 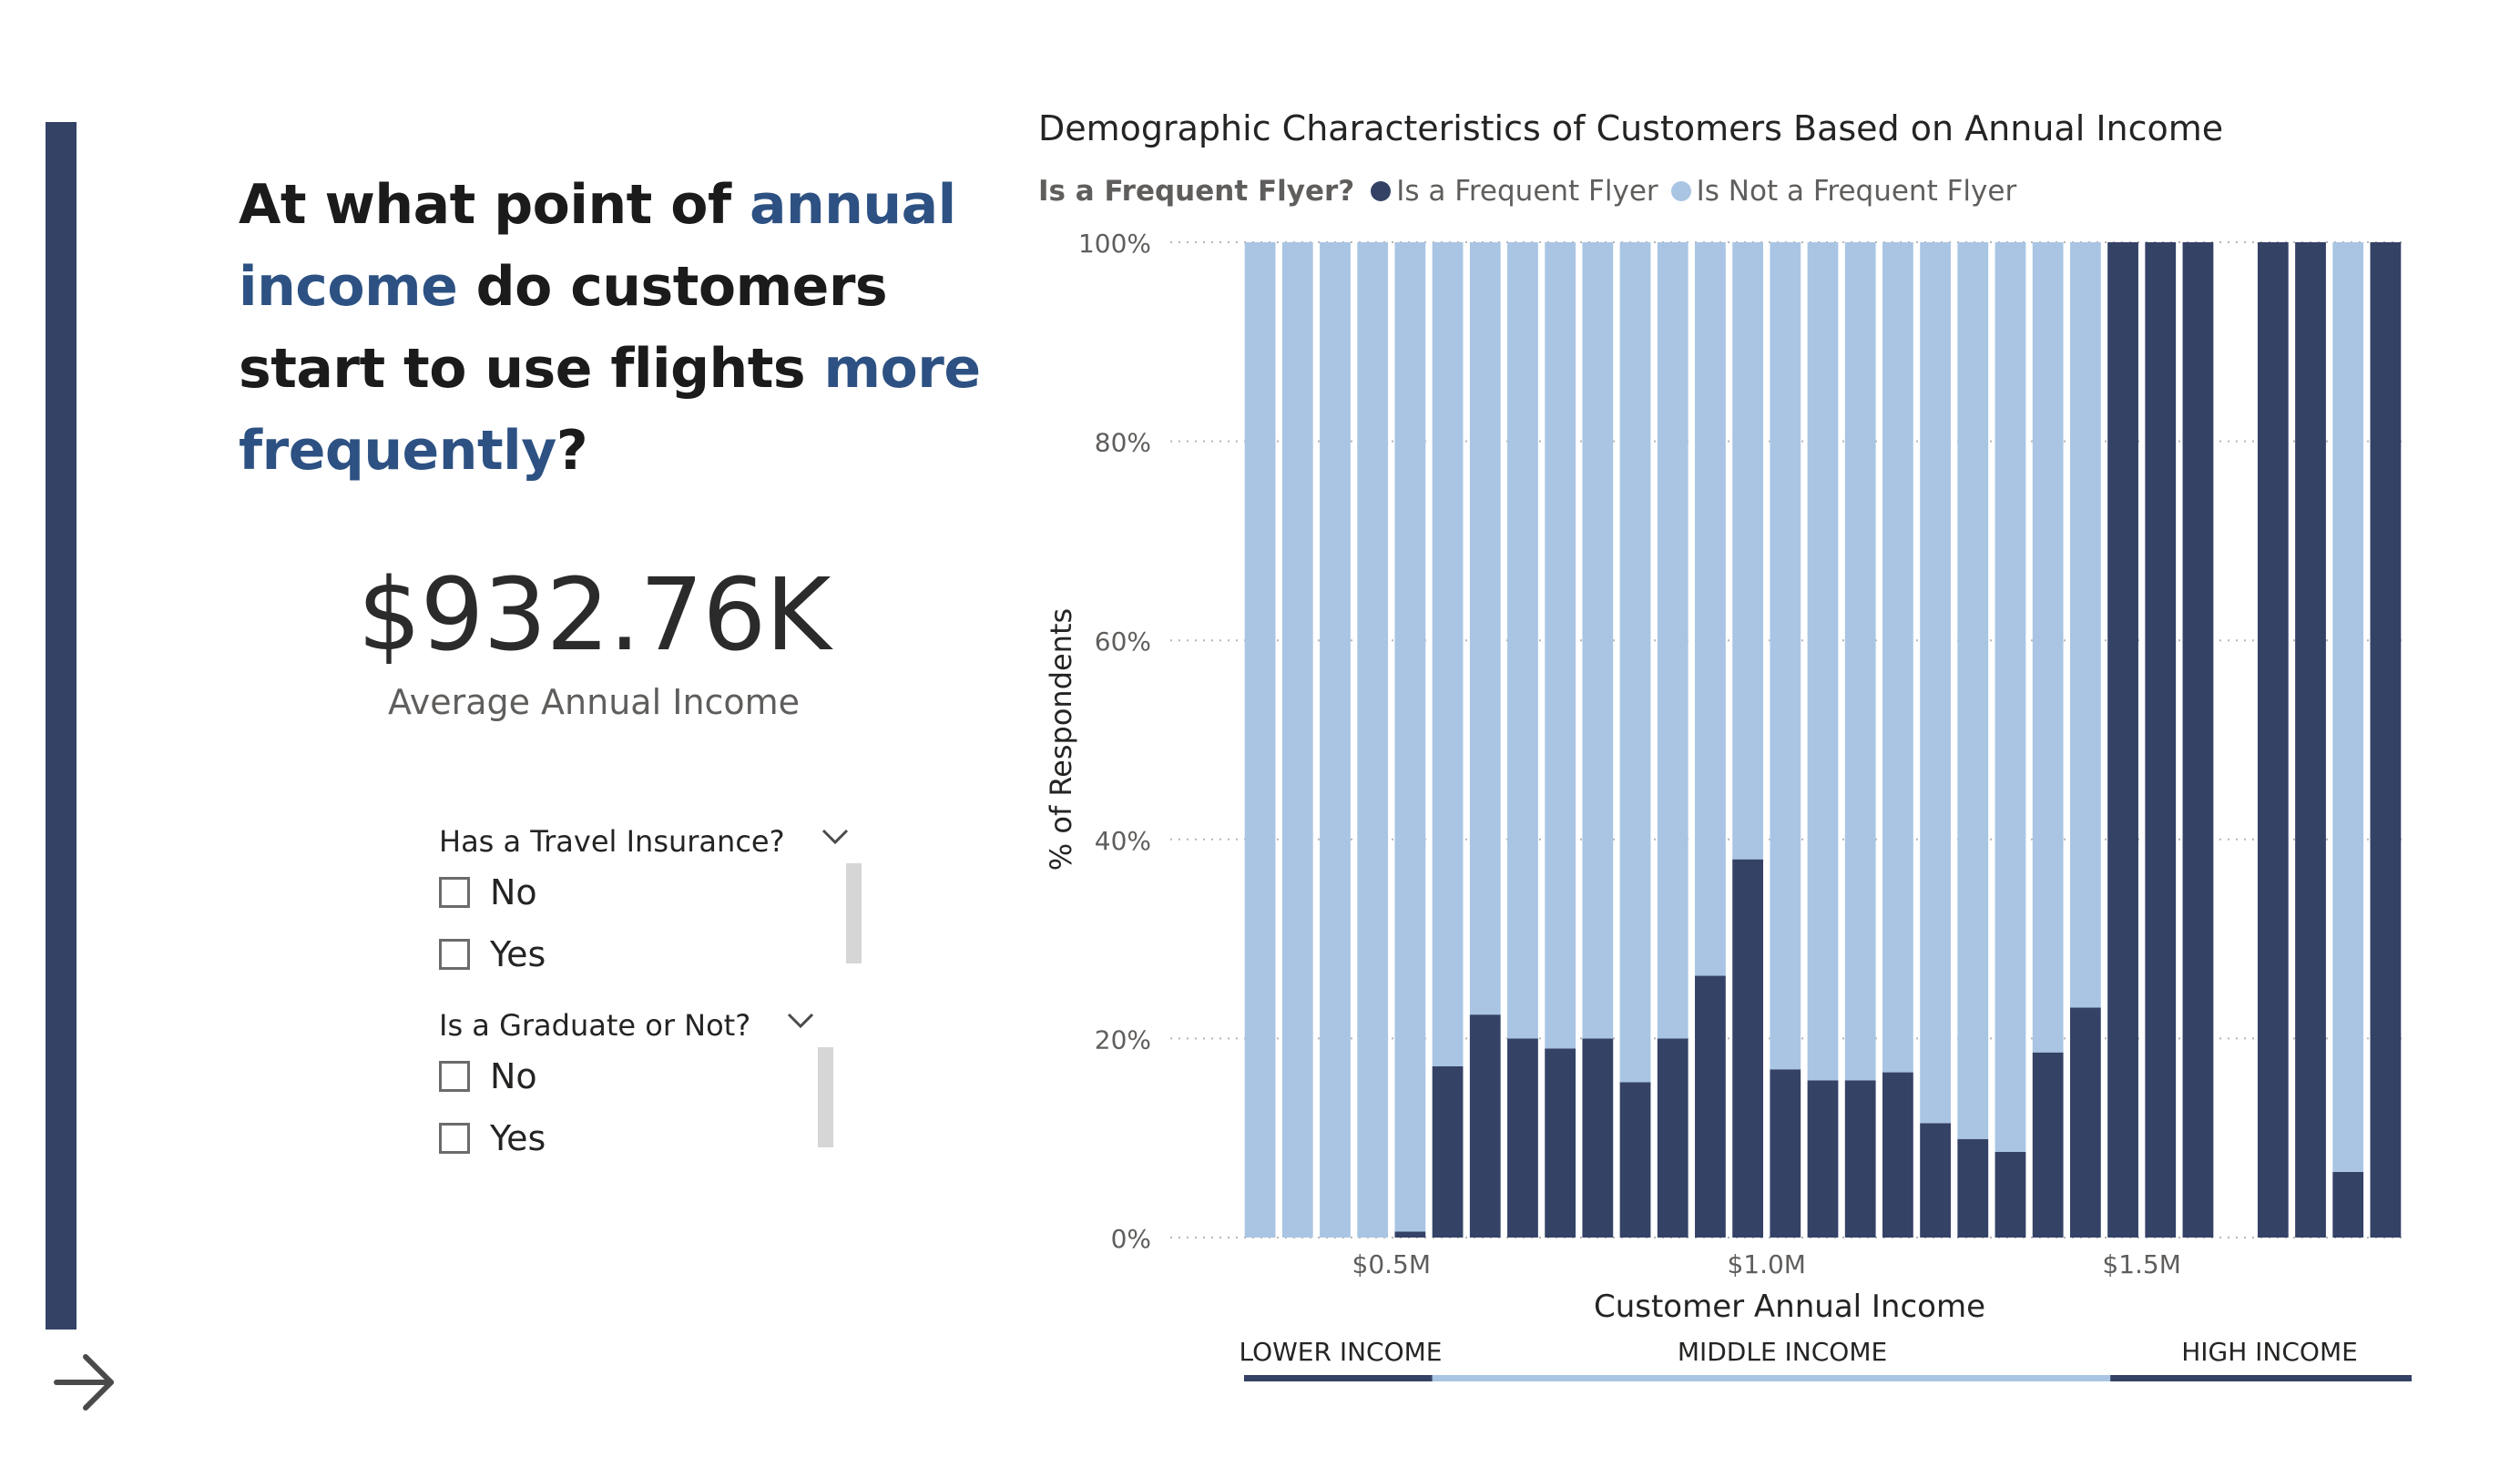 I want to click on question-part: do customers start to use flights, so click(x=563, y=328).